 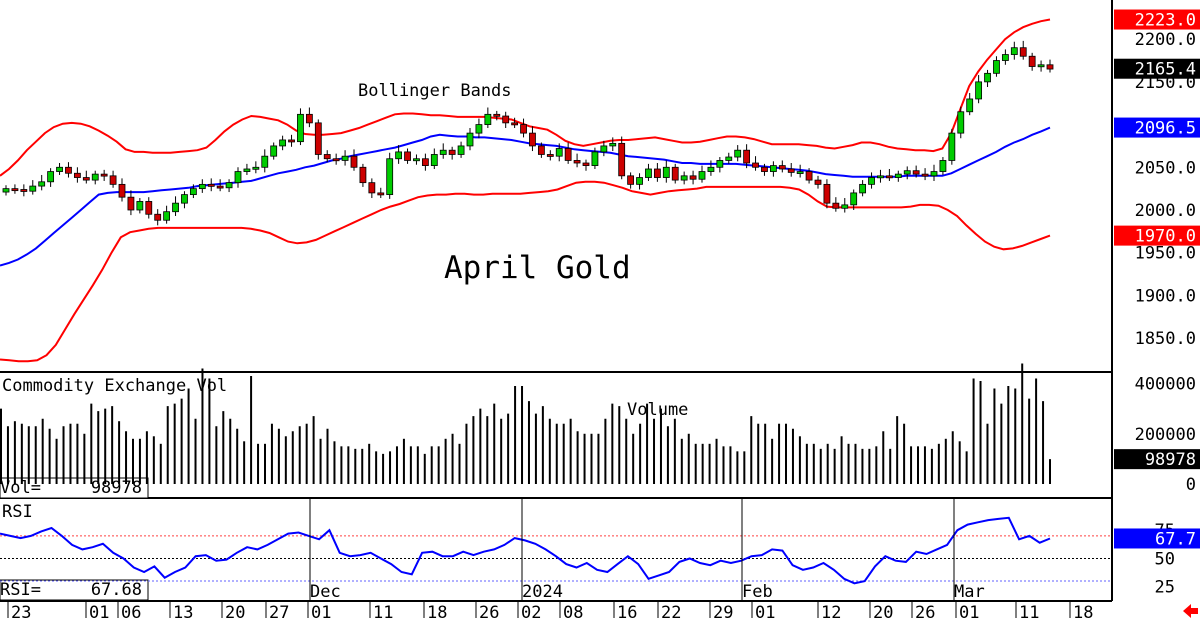 What do you see at coordinates (1157, 459) in the screenshot?
I see `volume-tag-box` at bounding box center [1157, 459].